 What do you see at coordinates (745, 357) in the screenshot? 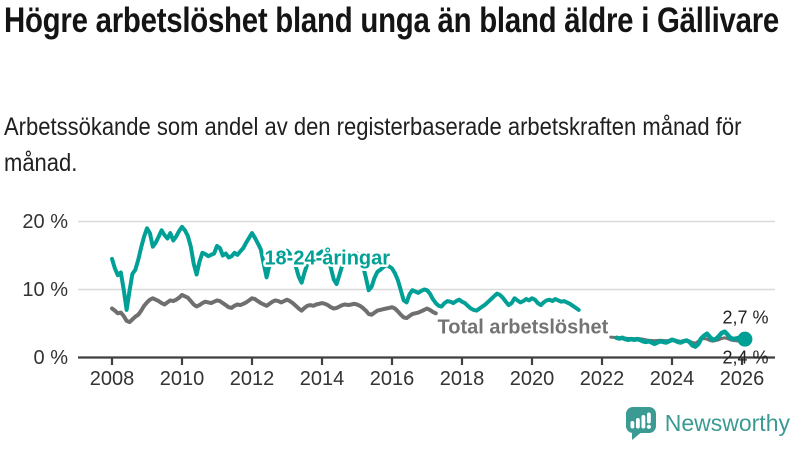
I see `end-value-total: 2,4 %` at bounding box center [745, 357].